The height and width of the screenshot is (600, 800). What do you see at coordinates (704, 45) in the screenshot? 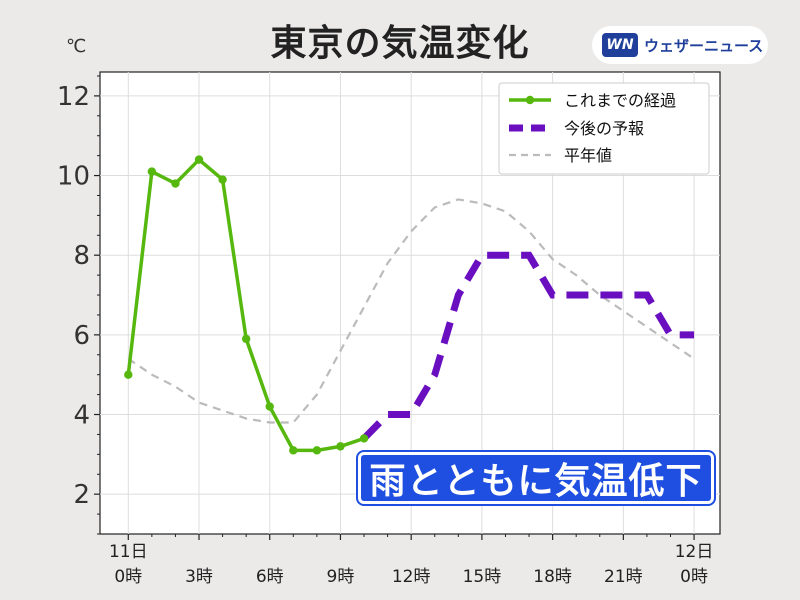
I see `weathernews-logo-text: ウェザーニュース` at bounding box center [704, 45].